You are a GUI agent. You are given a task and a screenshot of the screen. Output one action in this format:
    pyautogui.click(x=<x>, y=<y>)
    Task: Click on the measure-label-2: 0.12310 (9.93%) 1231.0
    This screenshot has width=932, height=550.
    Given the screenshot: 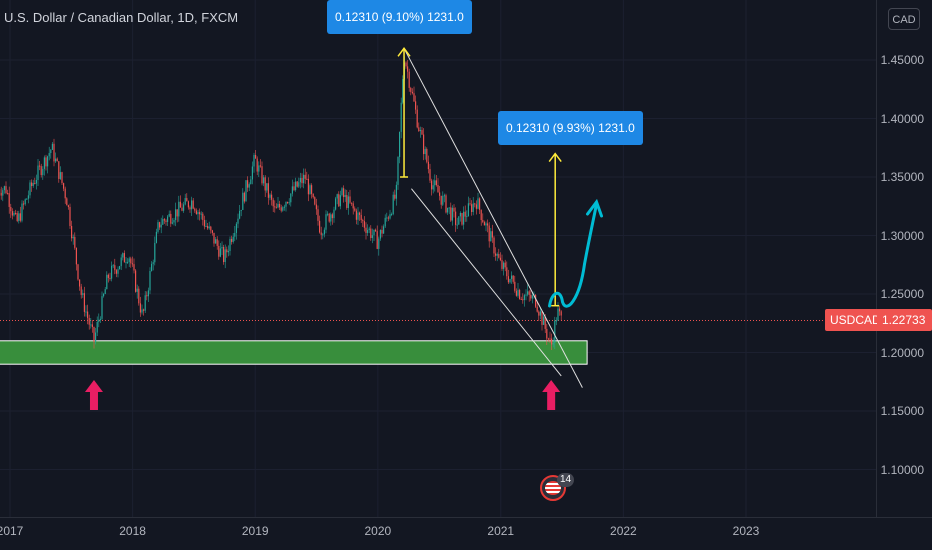 What is the action you would take?
    pyautogui.click(x=570, y=128)
    